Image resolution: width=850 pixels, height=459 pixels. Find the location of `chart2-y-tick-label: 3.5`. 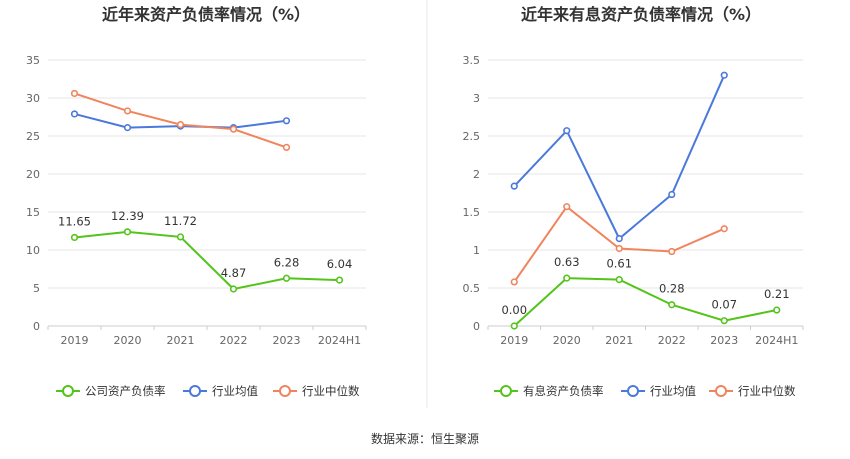

chart2-y-tick-label: 3.5 is located at coordinates (472, 60).